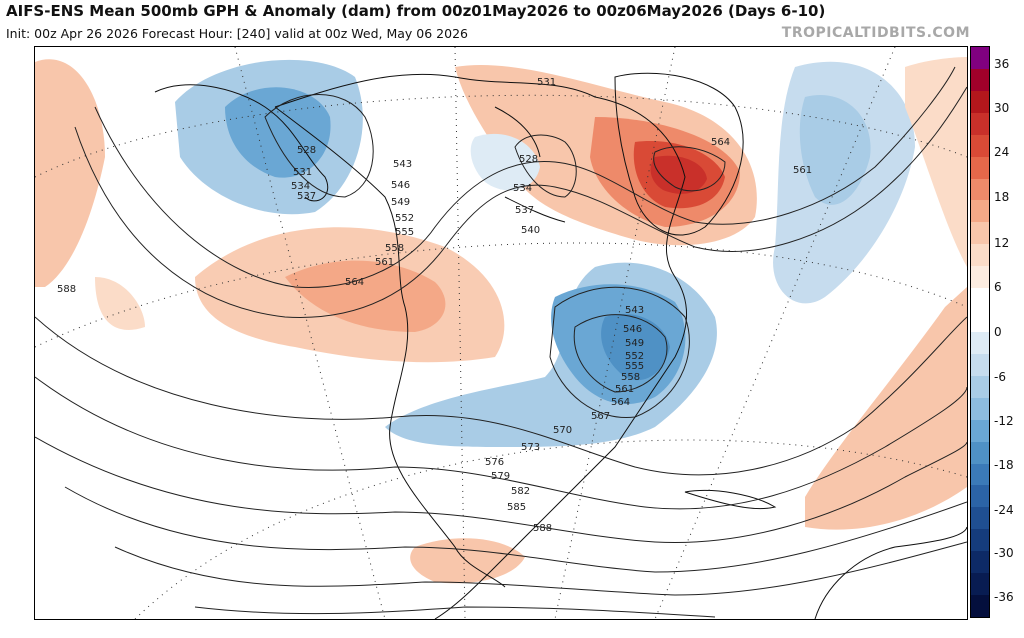 The height and width of the screenshot is (638, 1024). Describe the element at coordinates (494, 462) in the screenshot. I see `contour-label: 576` at that location.